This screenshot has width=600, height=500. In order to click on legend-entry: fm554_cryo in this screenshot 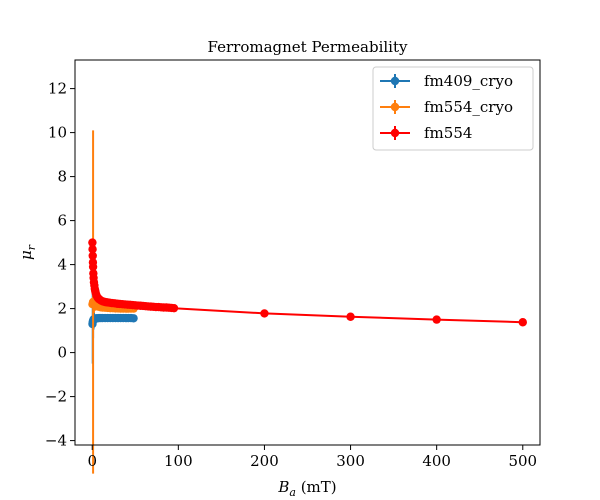, I will do `click(446, 107)`.